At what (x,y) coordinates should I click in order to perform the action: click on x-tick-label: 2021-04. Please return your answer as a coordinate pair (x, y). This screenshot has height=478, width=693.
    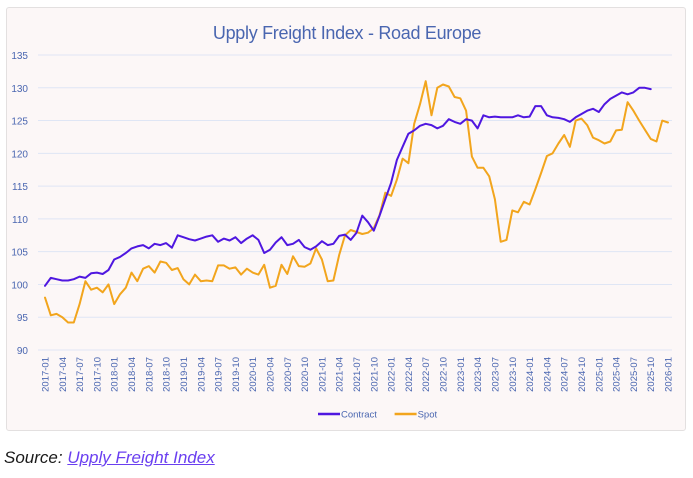
    Looking at the image, I should click on (340, 374).